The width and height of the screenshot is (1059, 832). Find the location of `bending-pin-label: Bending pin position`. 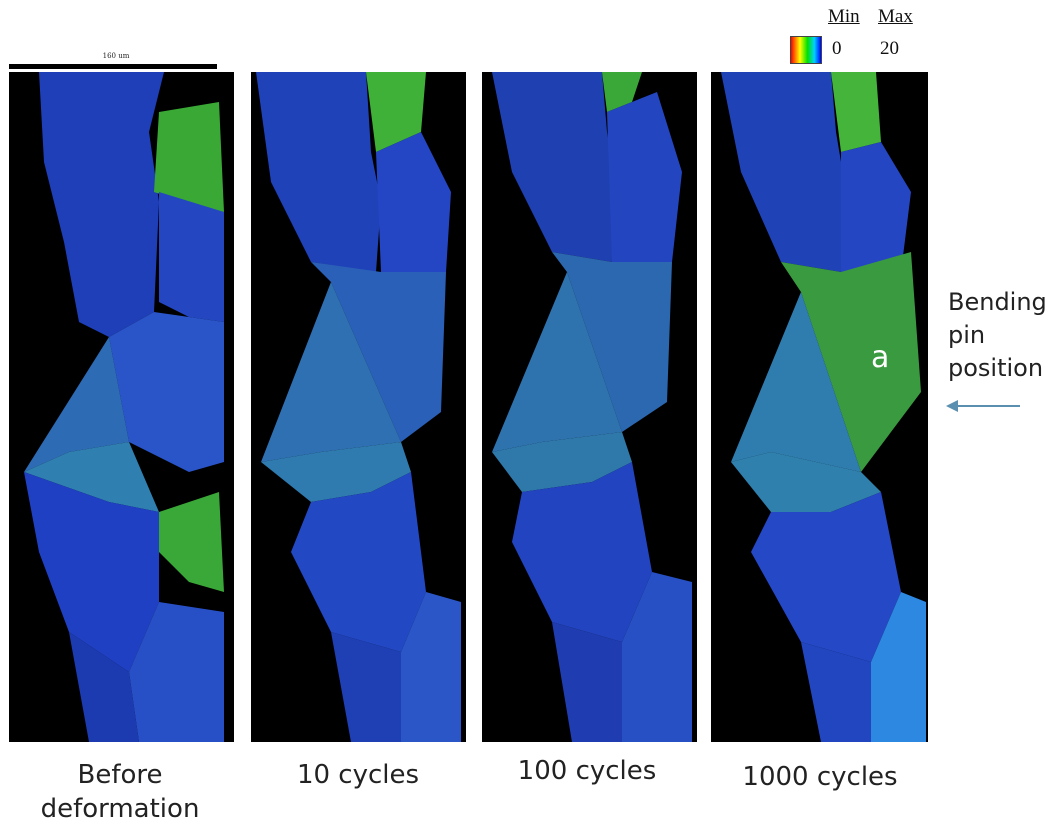

bending-pin-label: Bending pin position is located at coordinates (997, 335).